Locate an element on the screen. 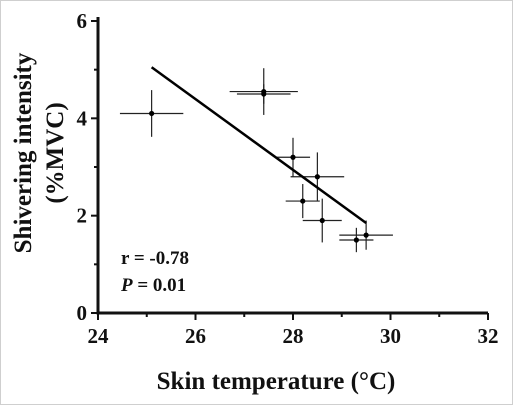 The image size is (513, 406). p-value-label: P = 0.01 is located at coordinates (153, 285).